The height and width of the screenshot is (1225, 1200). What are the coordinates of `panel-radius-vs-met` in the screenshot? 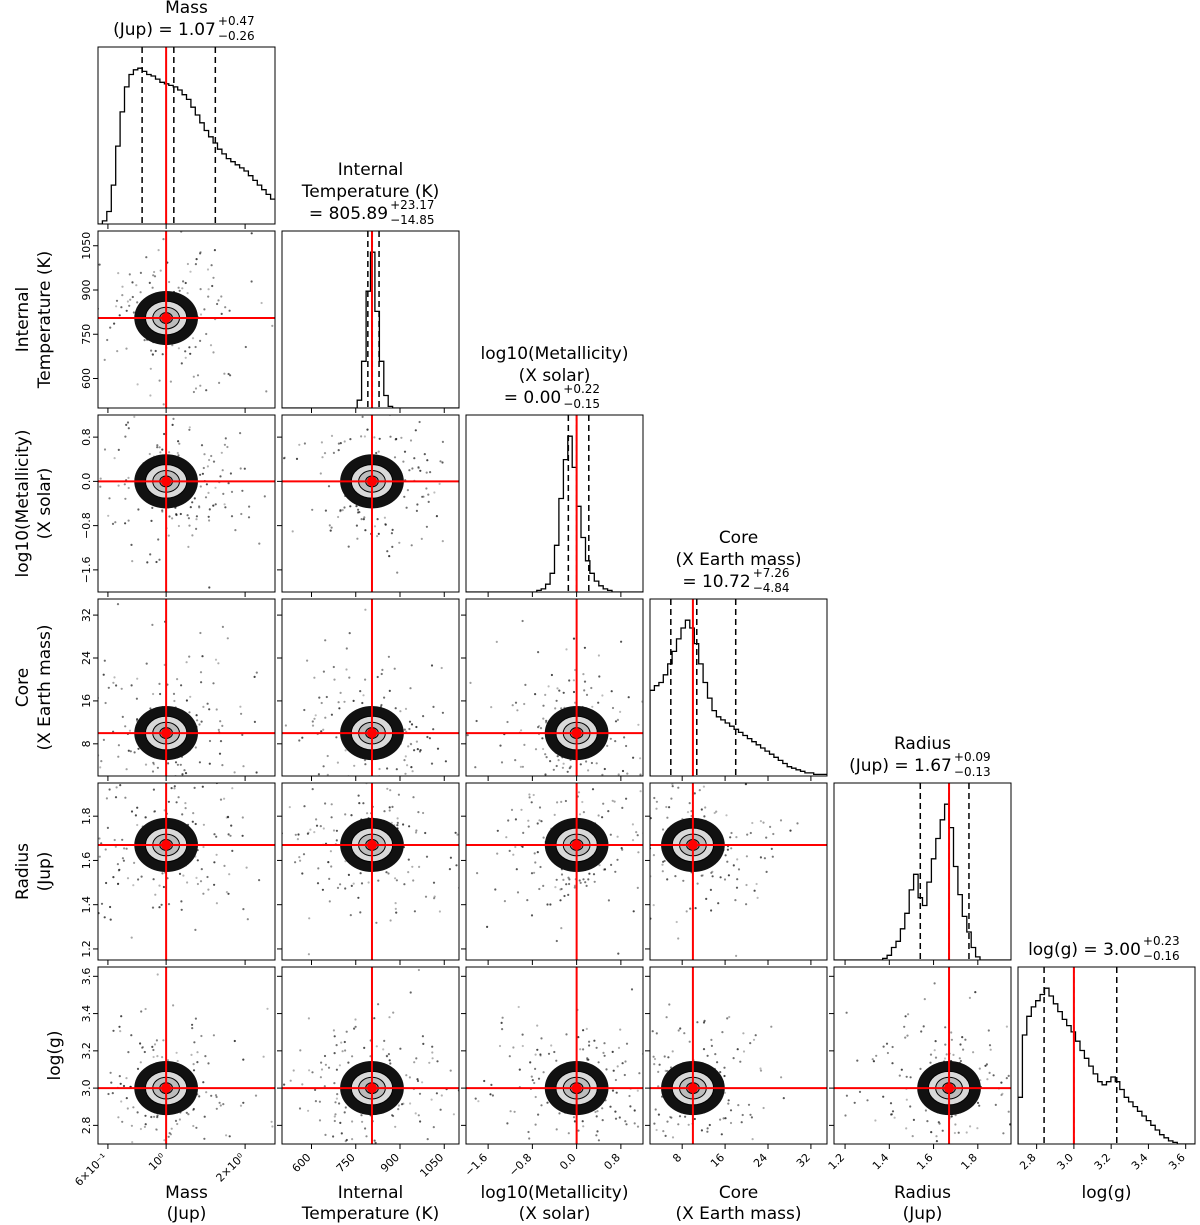 It's located at (552, 873).